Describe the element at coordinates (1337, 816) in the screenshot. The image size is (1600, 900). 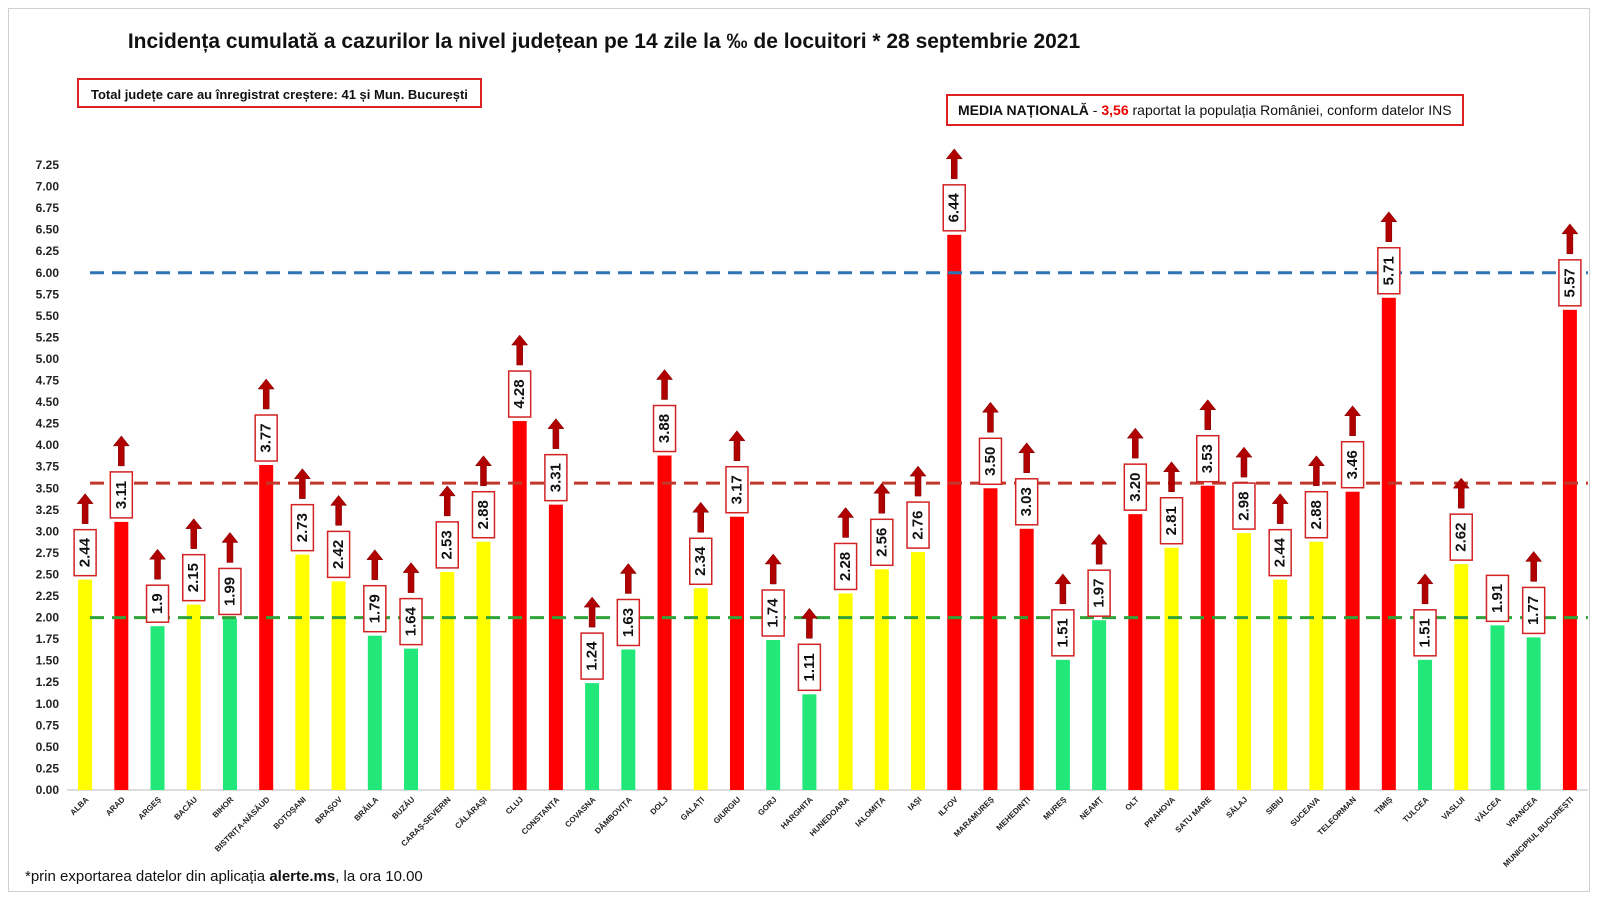
I see `x-category-label: TELEORMAN` at that location.